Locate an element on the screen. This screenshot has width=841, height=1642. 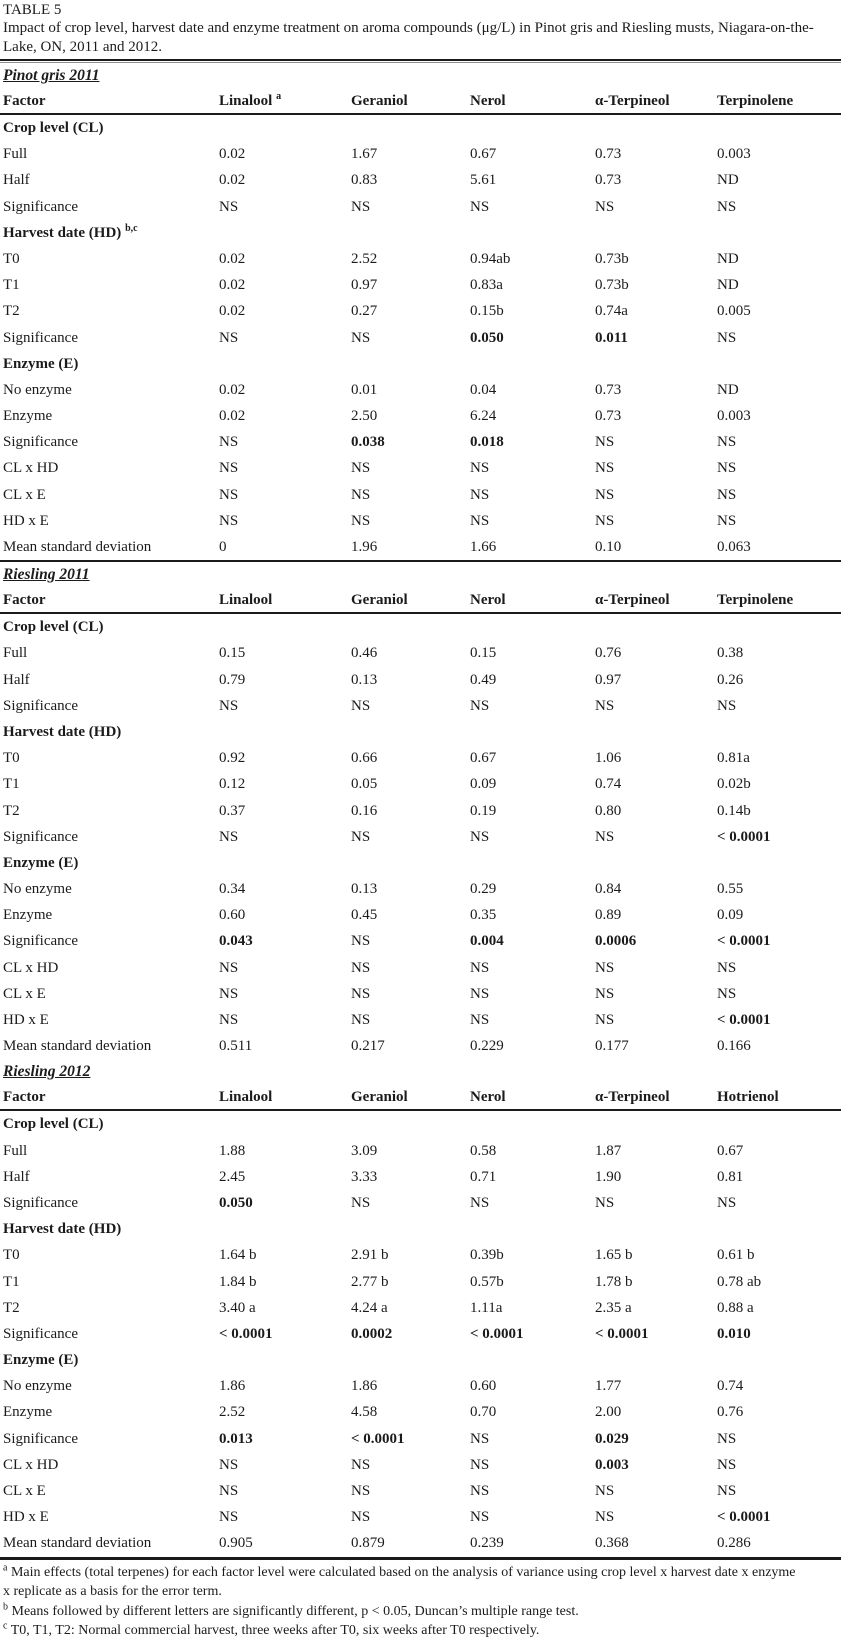
cell-text: 0.09 is located at coordinates (483, 784).